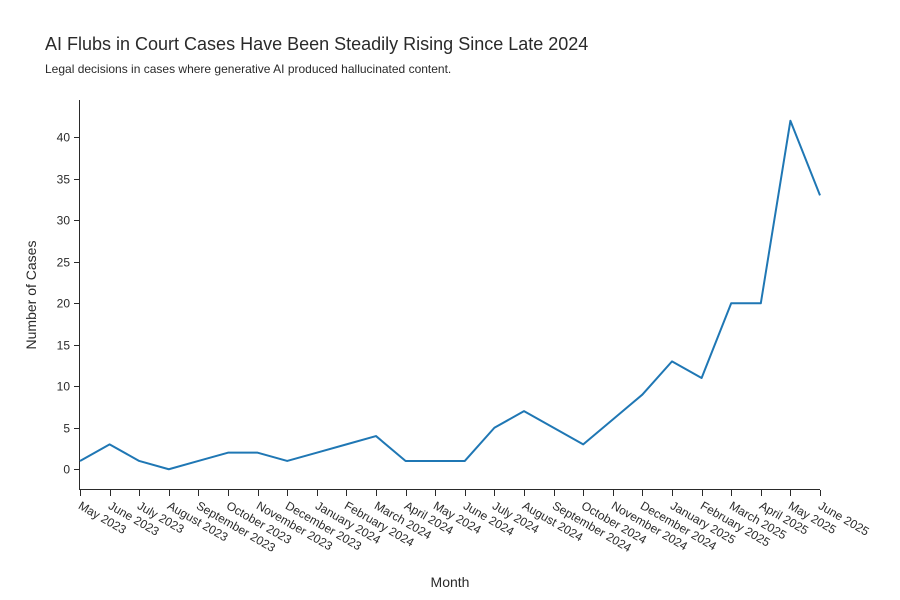 The height and width of the screenshot is (600, 900). What do you see at coordinates (64, 387) in the screenshot?
I see `y-tick-label: 10` at bounding box center [64, 387].